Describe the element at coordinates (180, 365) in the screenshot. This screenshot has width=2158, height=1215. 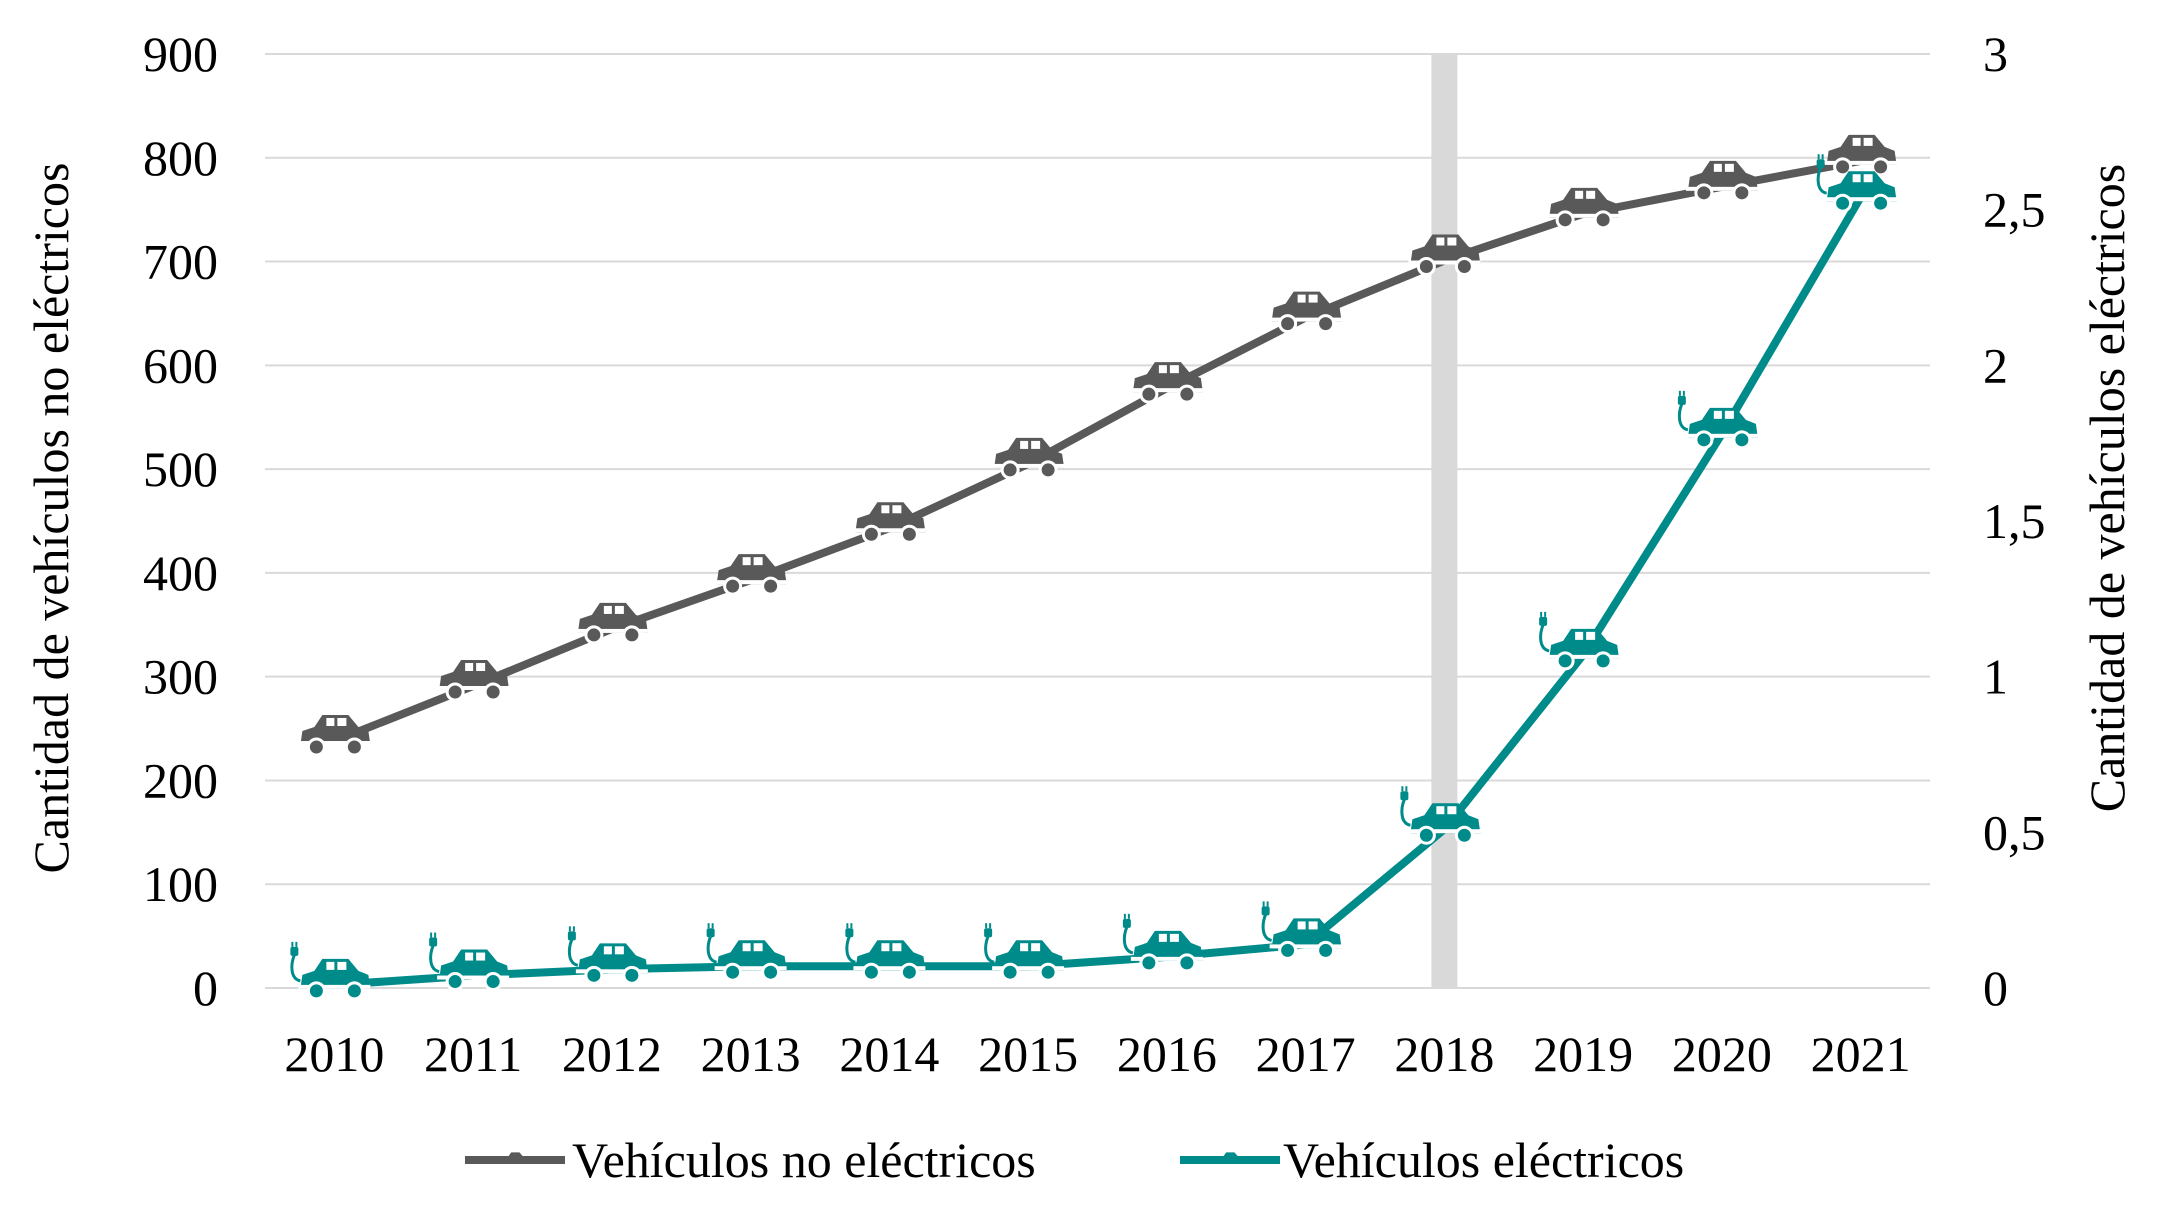
I see `left-tick-label: 600` at that location.